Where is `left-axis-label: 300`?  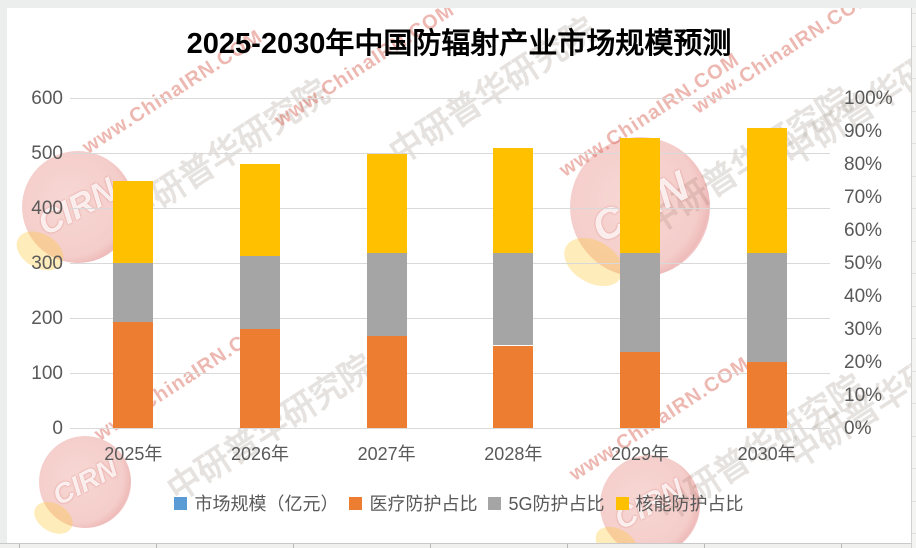
left-axis-label: 300 is located at coordinates (47, 263).